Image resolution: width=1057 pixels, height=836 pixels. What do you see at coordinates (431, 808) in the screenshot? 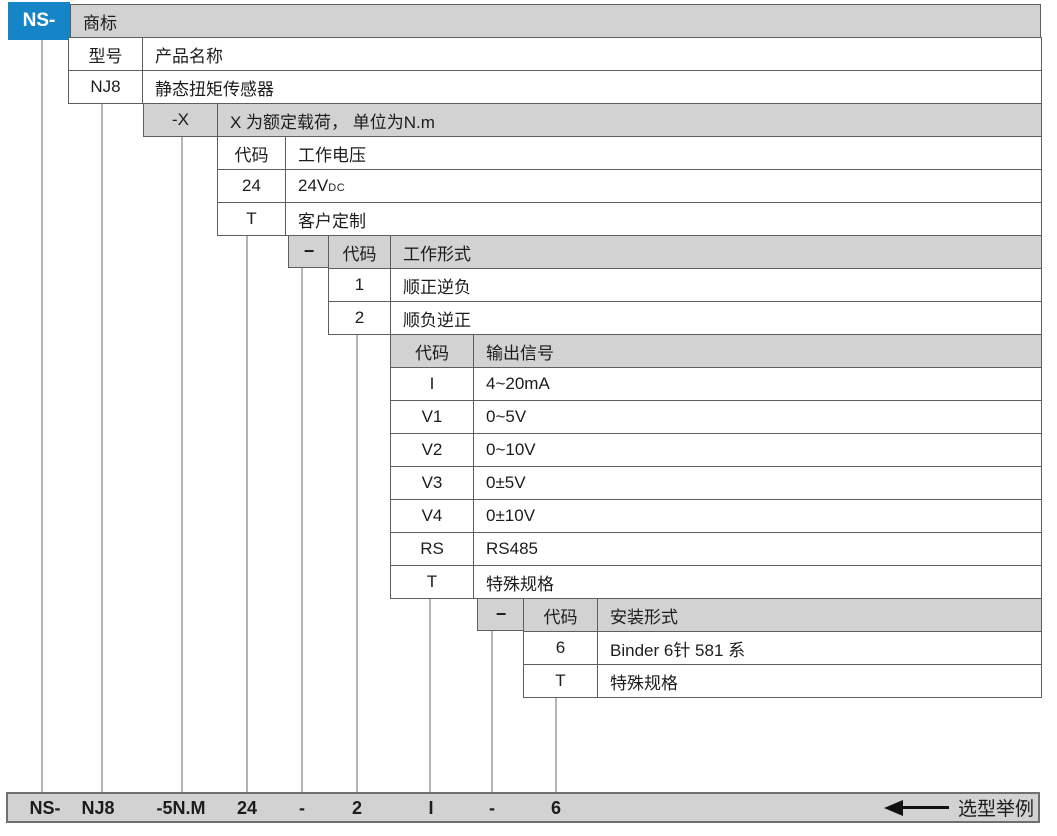
I see `example-segment: I` at bounding box center [431, 808].